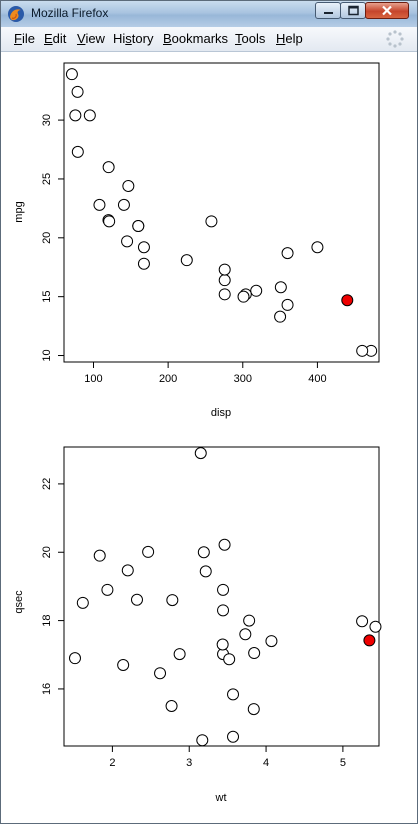  I want to click on x-axis-title: disp, so click(221, 413).